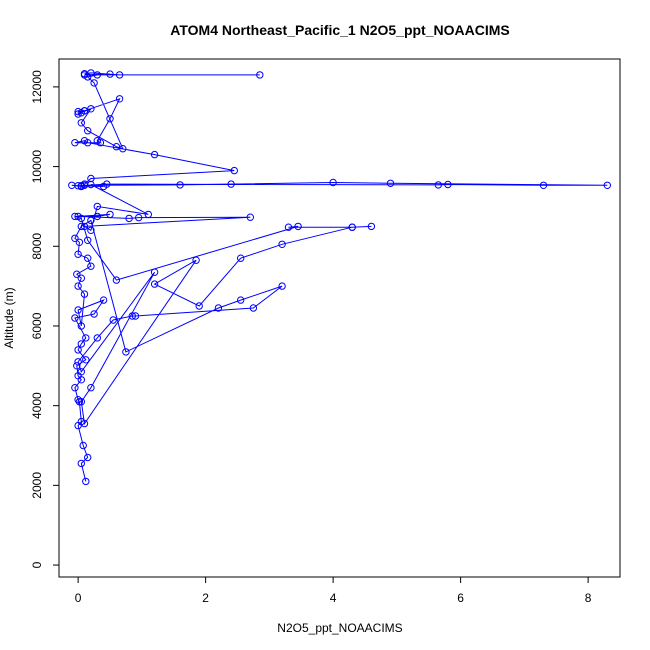  Describe the element at coordinates (78, 598) in the screenshot. I see `x-tick-label: 0` at that location.